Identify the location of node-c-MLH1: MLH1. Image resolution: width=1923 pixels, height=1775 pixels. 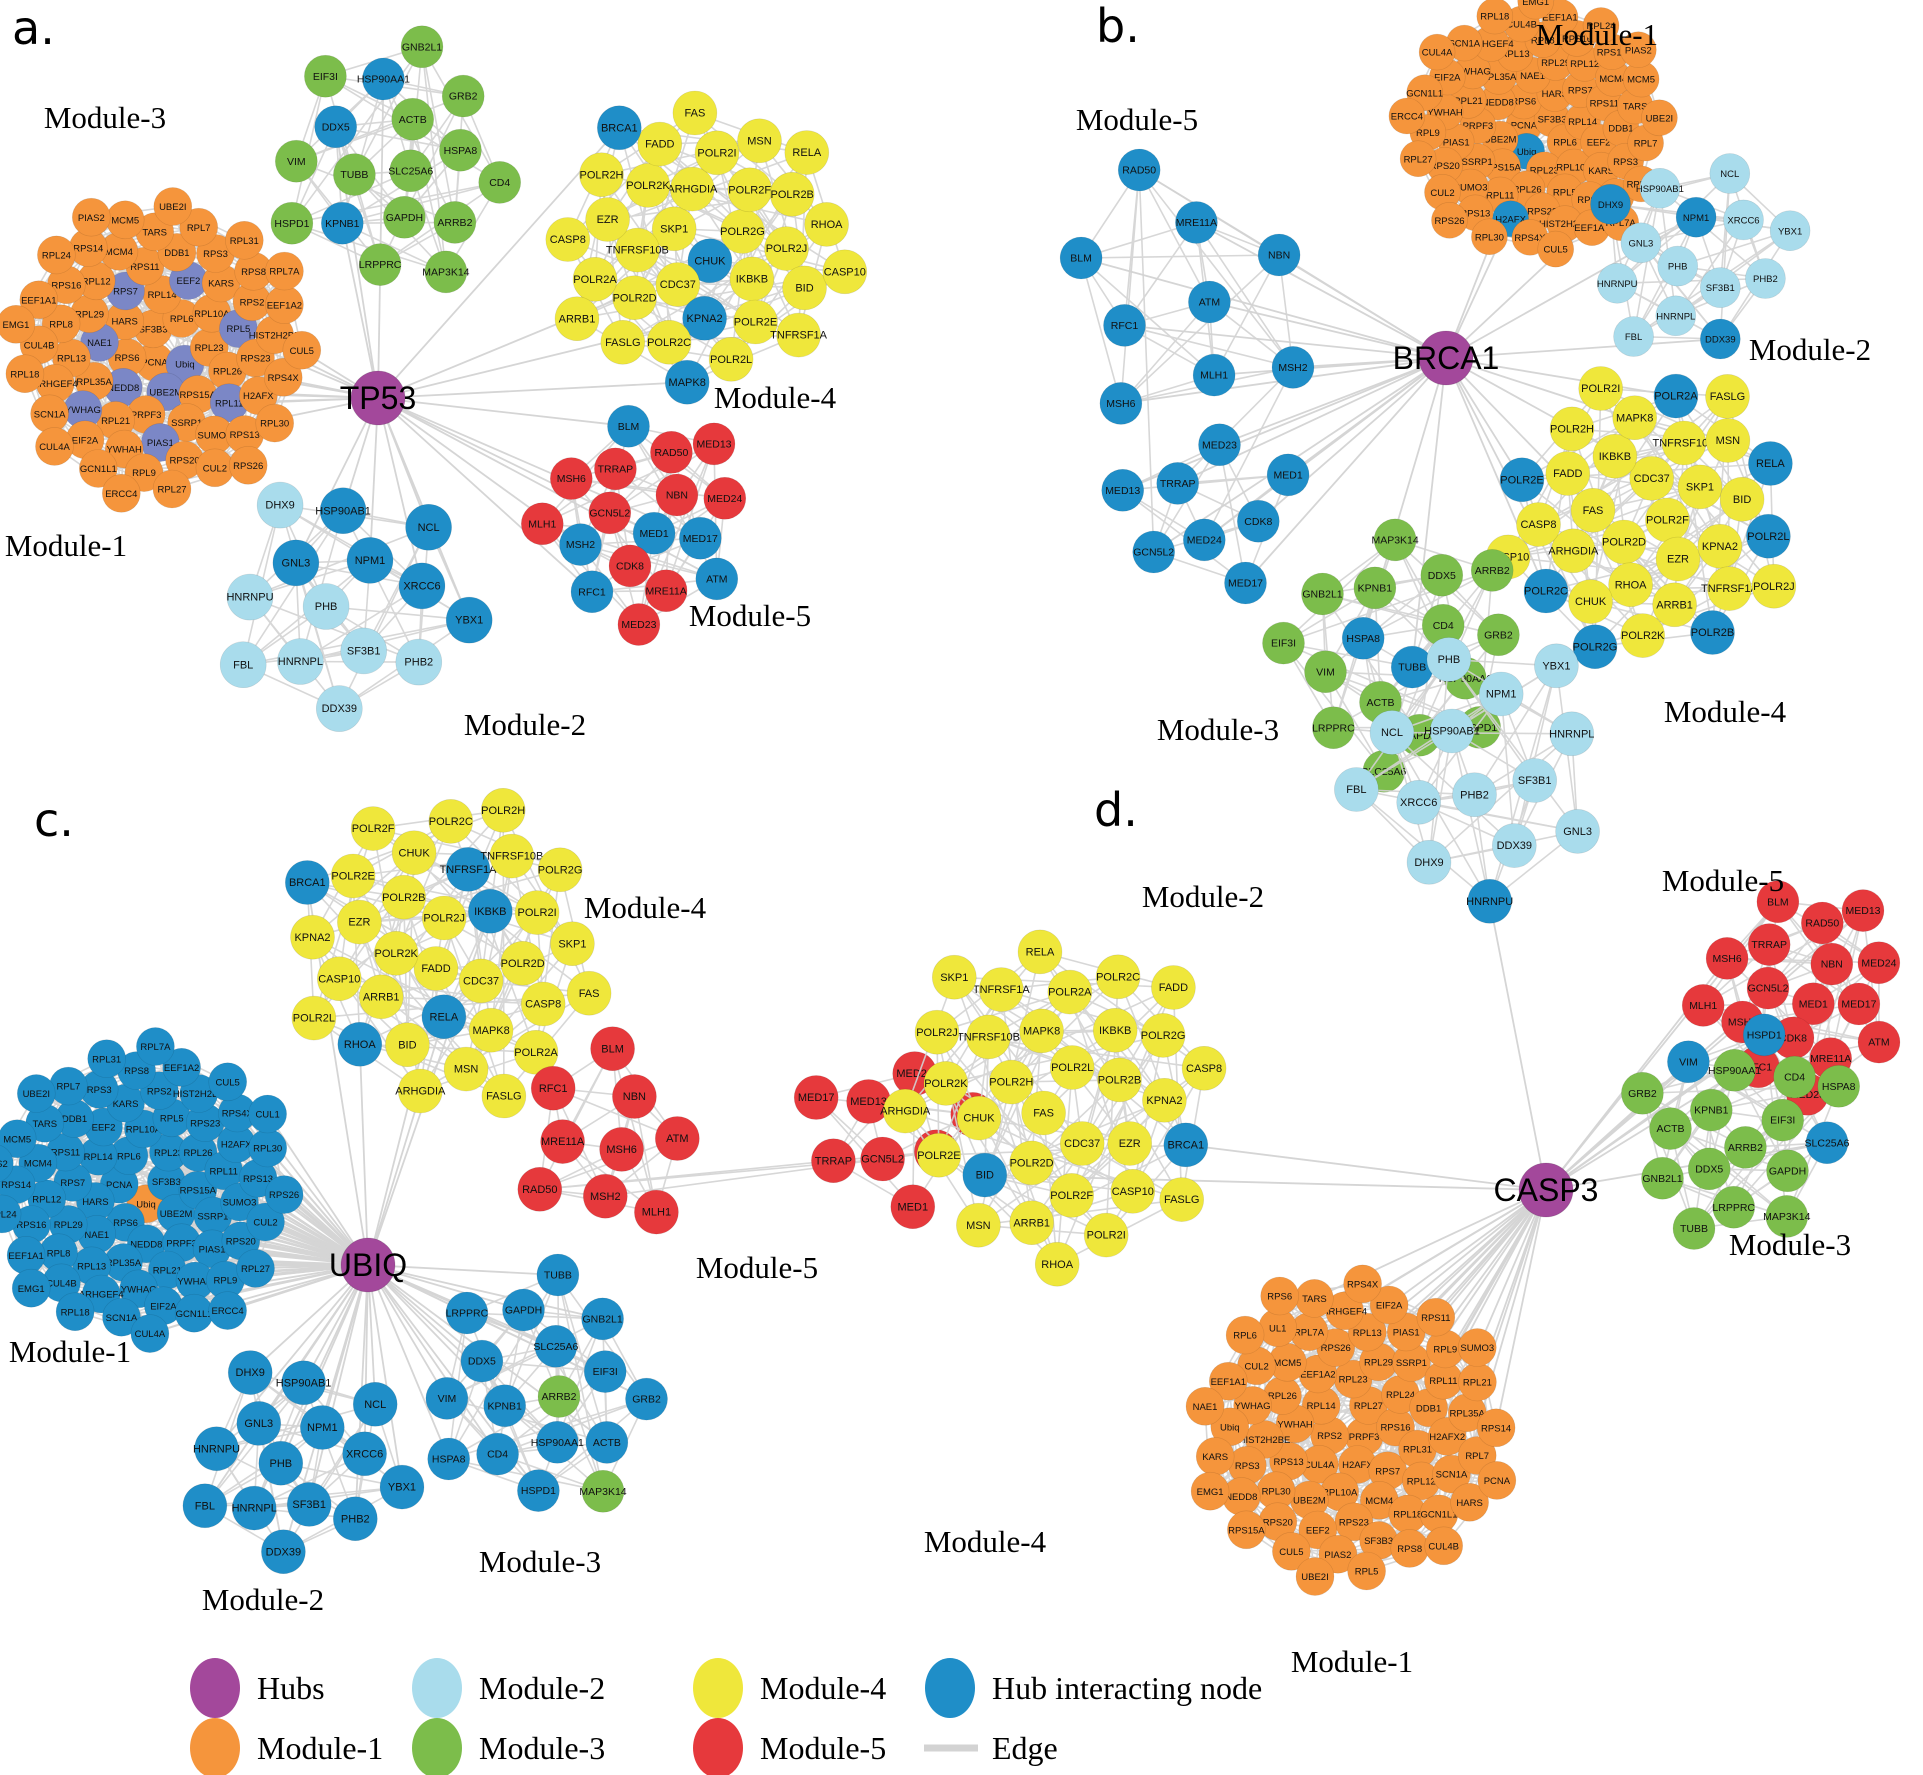
(656, 1212).